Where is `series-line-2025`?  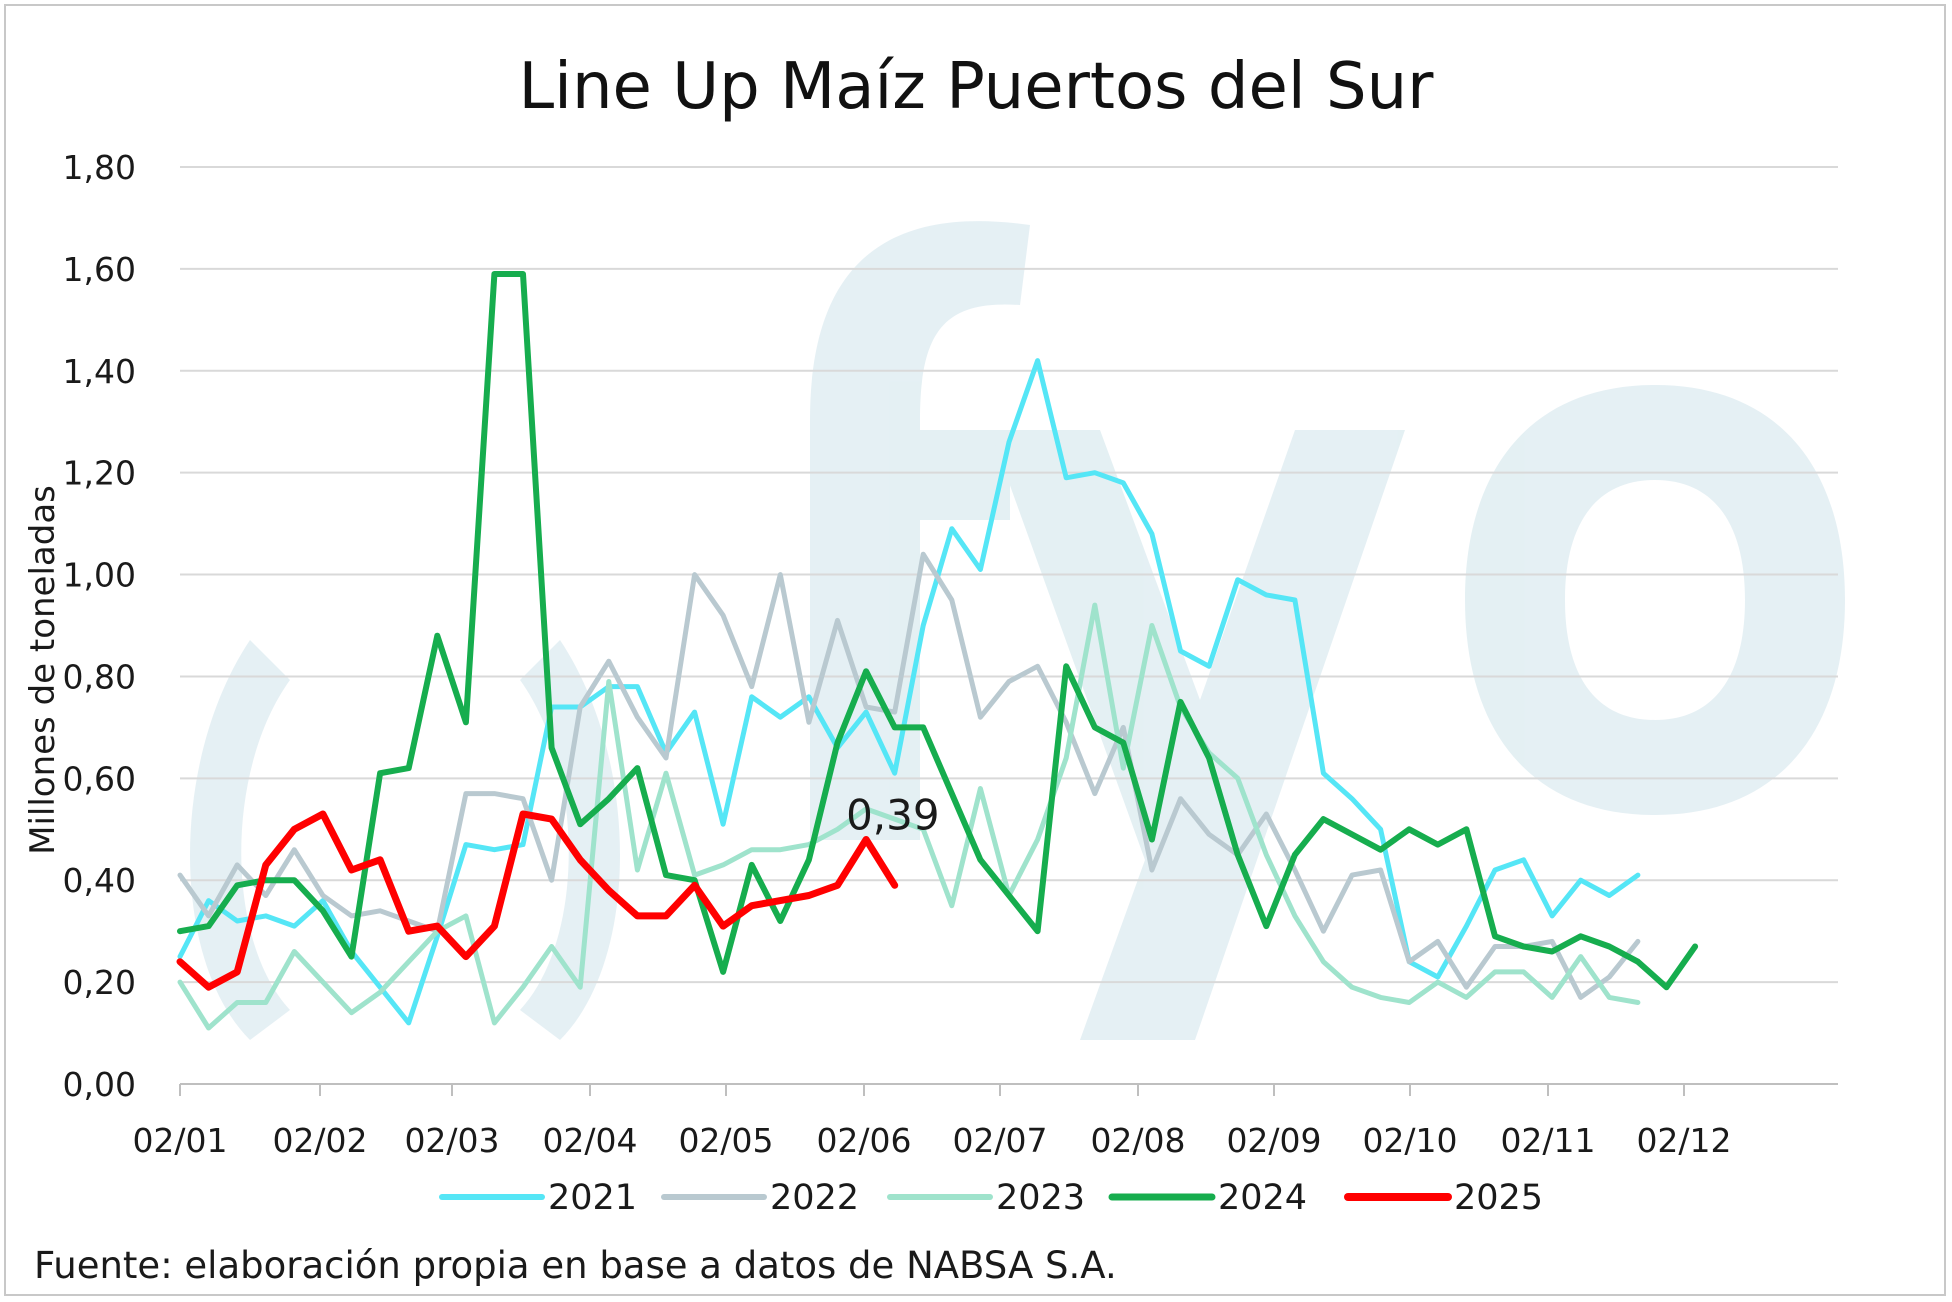
series-line-2025 is located at coordinates (537, 900).